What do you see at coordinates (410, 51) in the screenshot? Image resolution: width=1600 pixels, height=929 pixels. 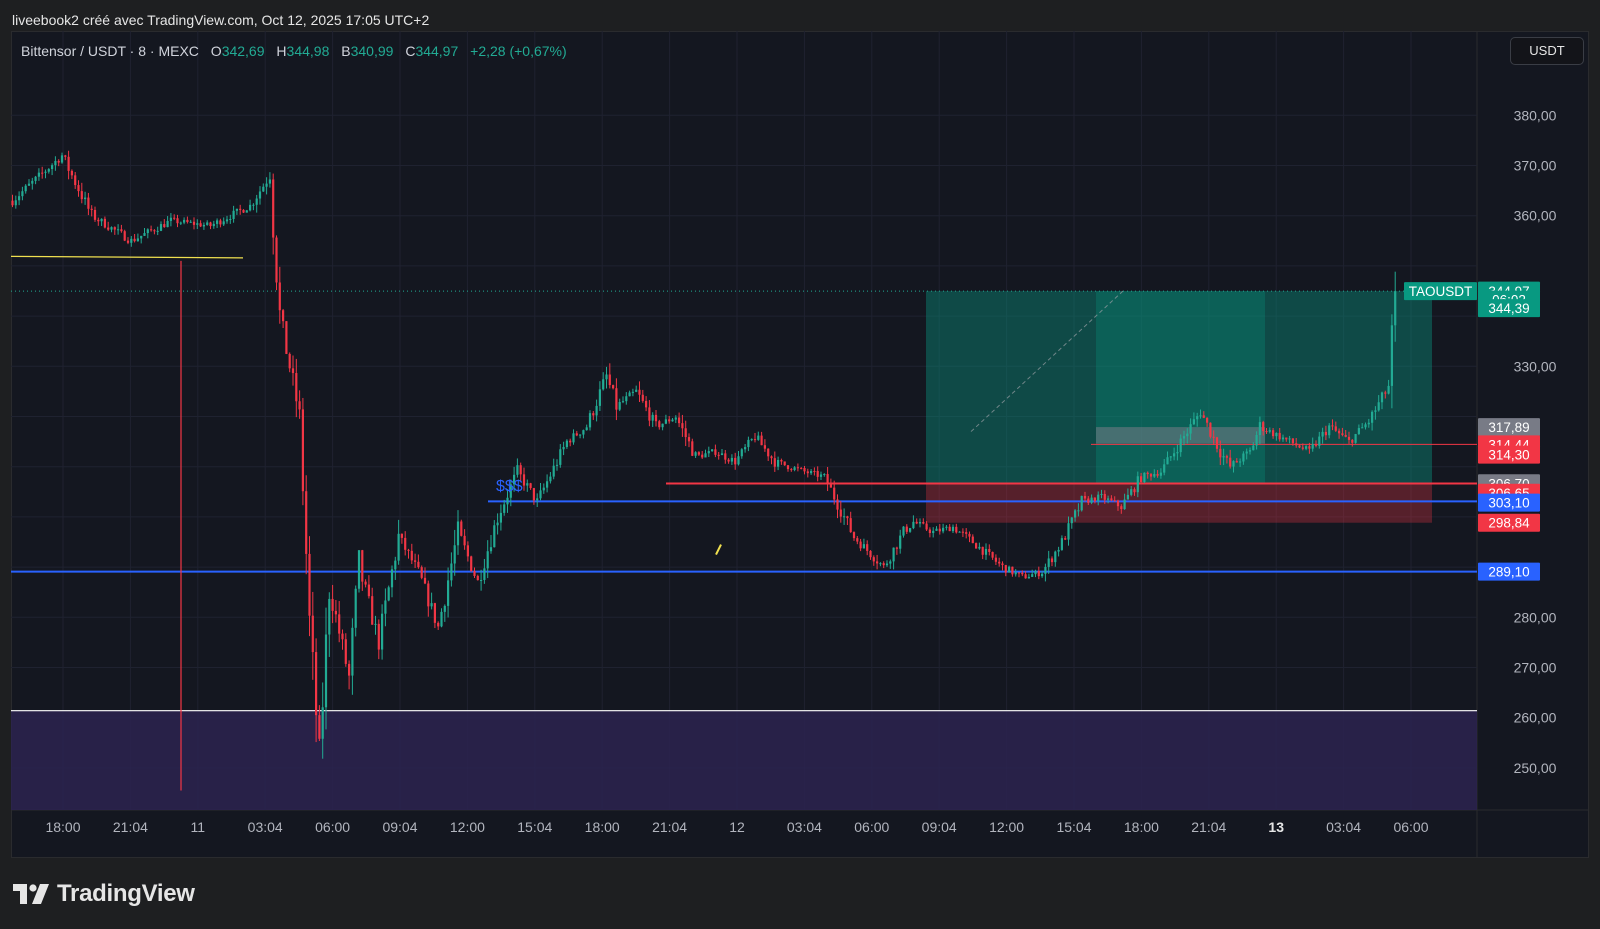 I see `close-label: C` at bounding box center [410, 51].